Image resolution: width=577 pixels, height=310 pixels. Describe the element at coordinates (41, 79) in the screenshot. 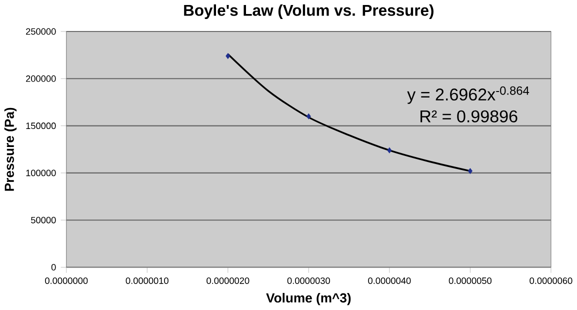

I see `y-tick-label: 200000` at that location.